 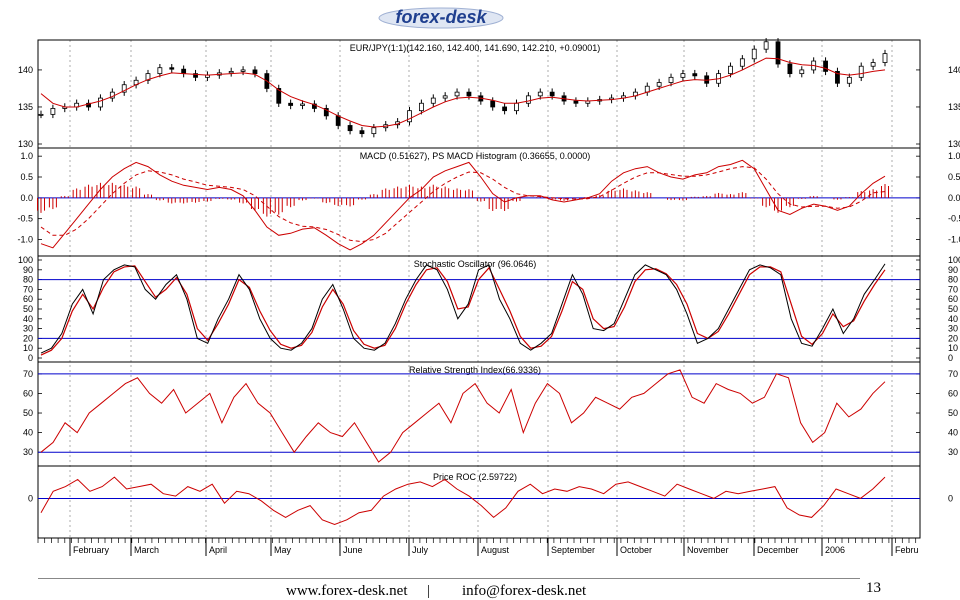 I want to click on x-tick-label: 2006, so click(x=835, y=550).